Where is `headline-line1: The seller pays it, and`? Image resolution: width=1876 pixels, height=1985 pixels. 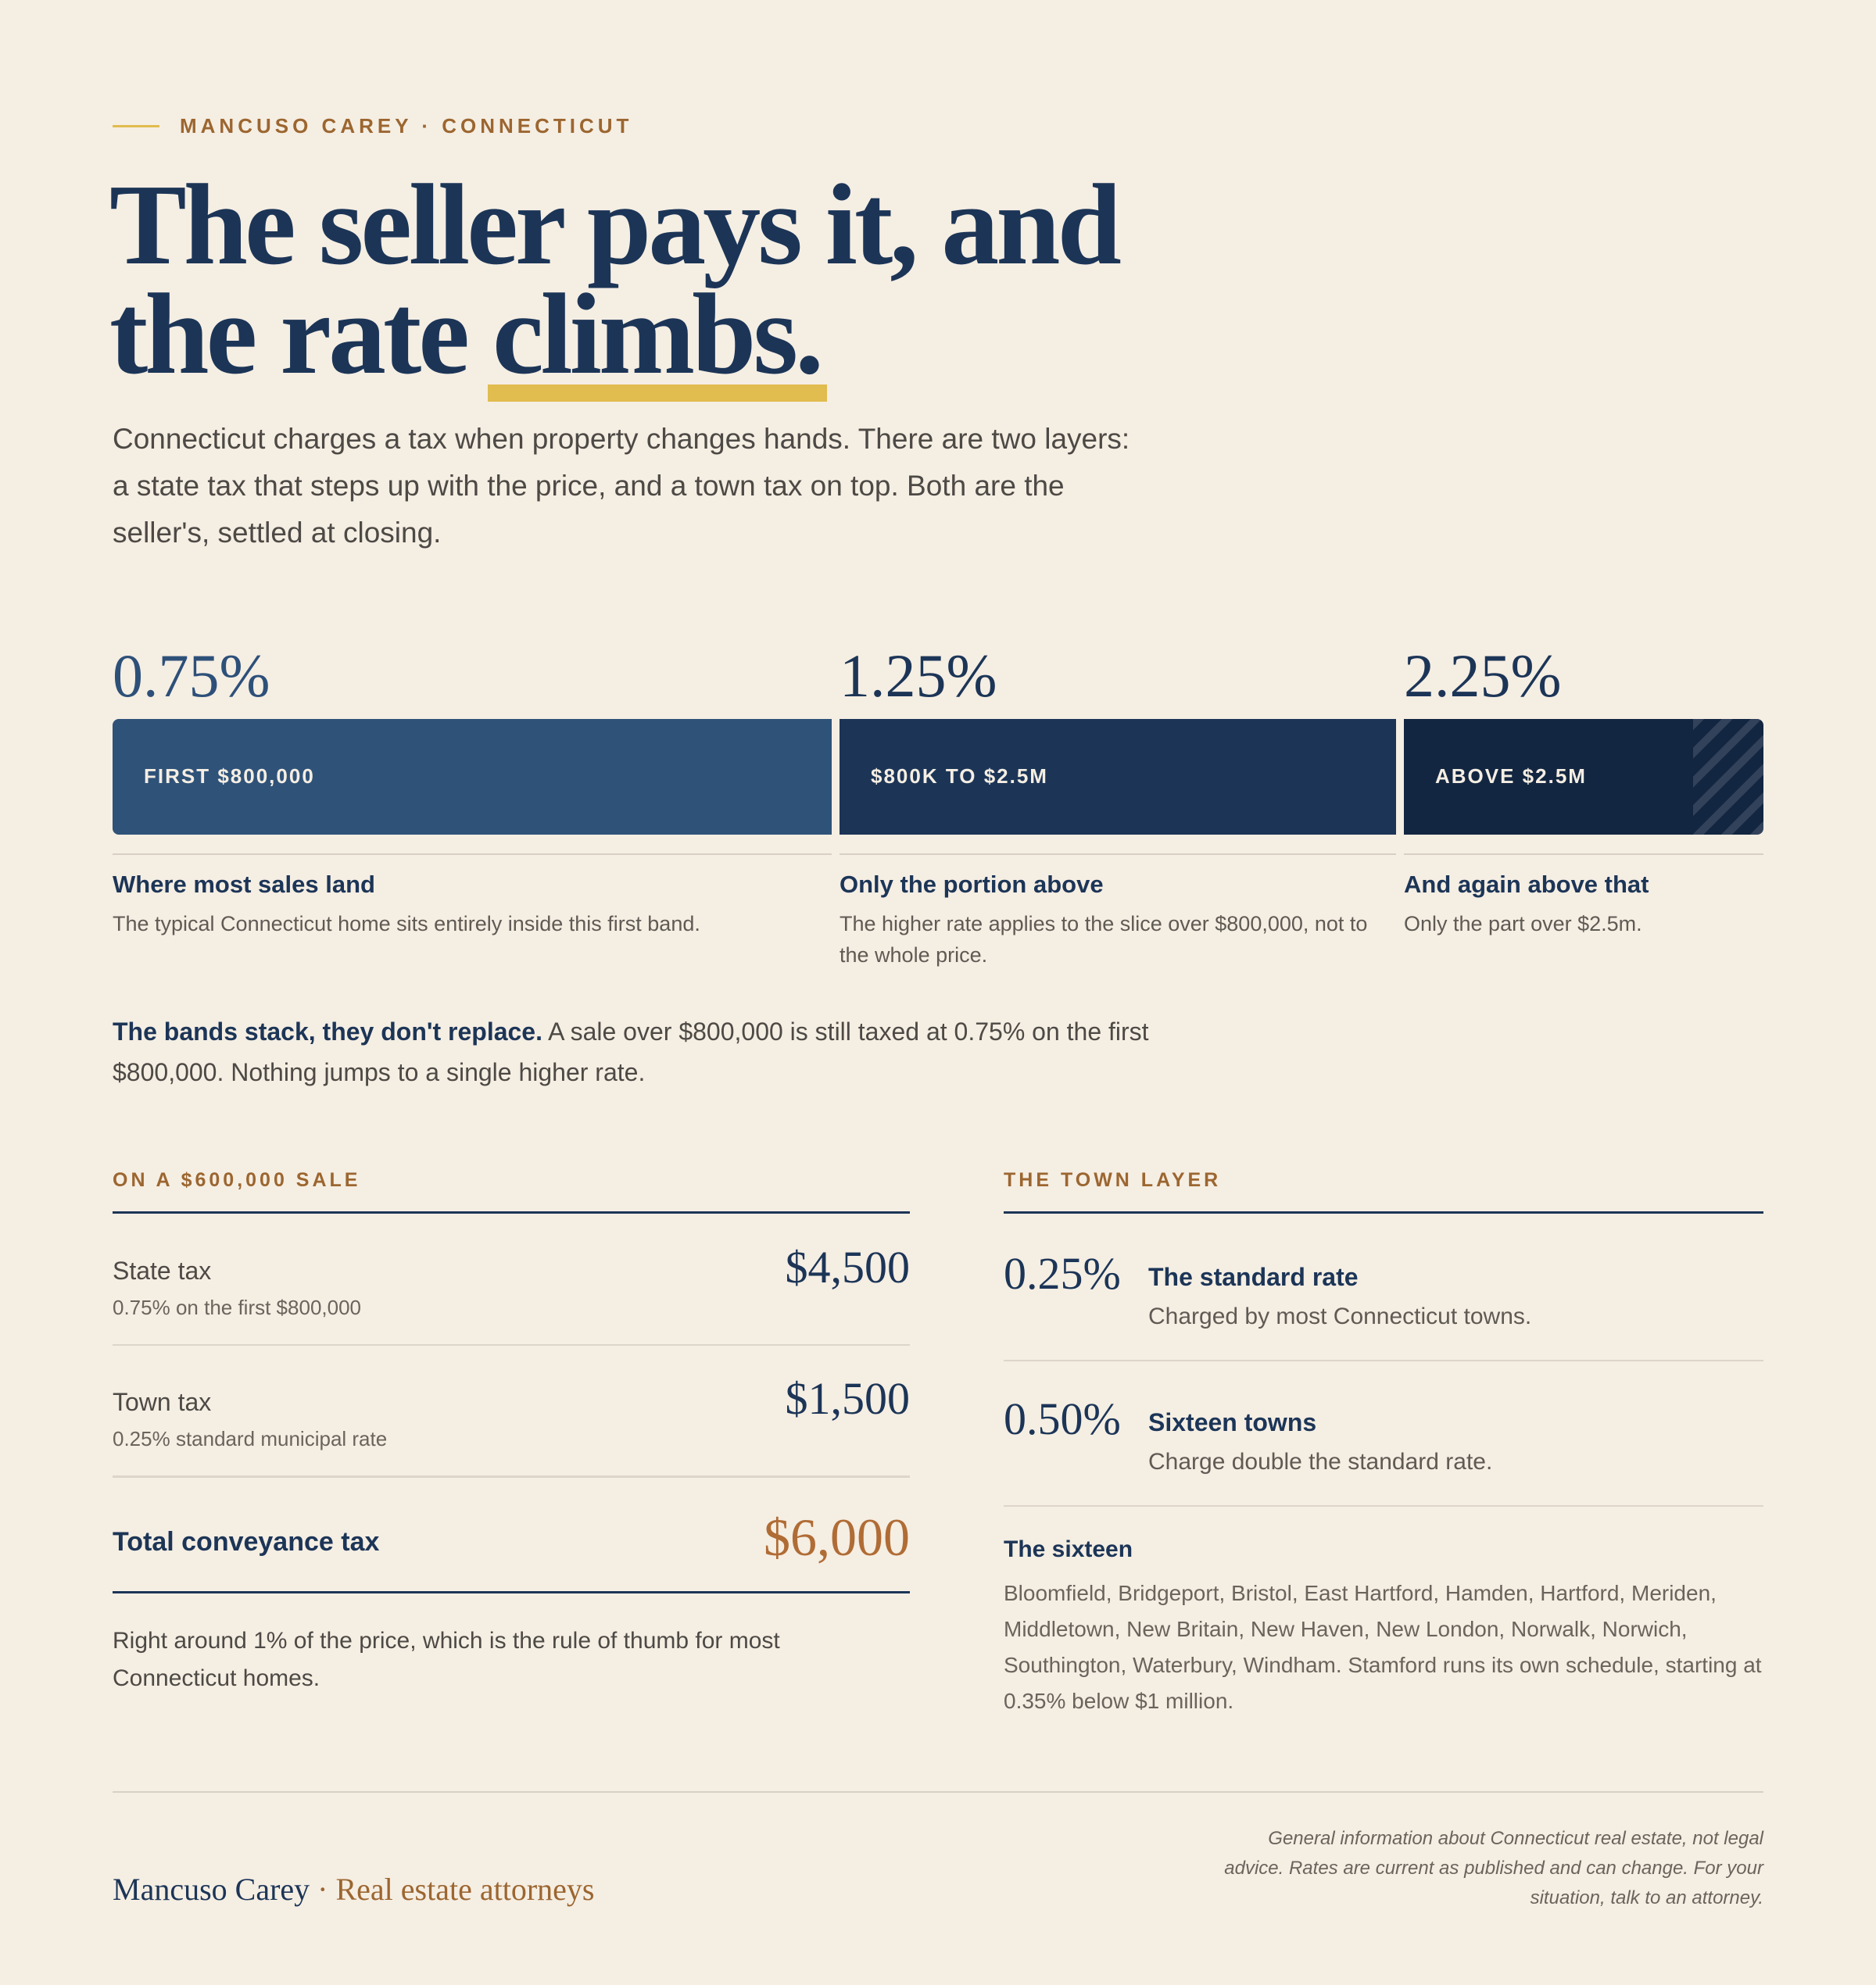 headline-line1: The seller pays it, and is located at coordinates (615, 225).